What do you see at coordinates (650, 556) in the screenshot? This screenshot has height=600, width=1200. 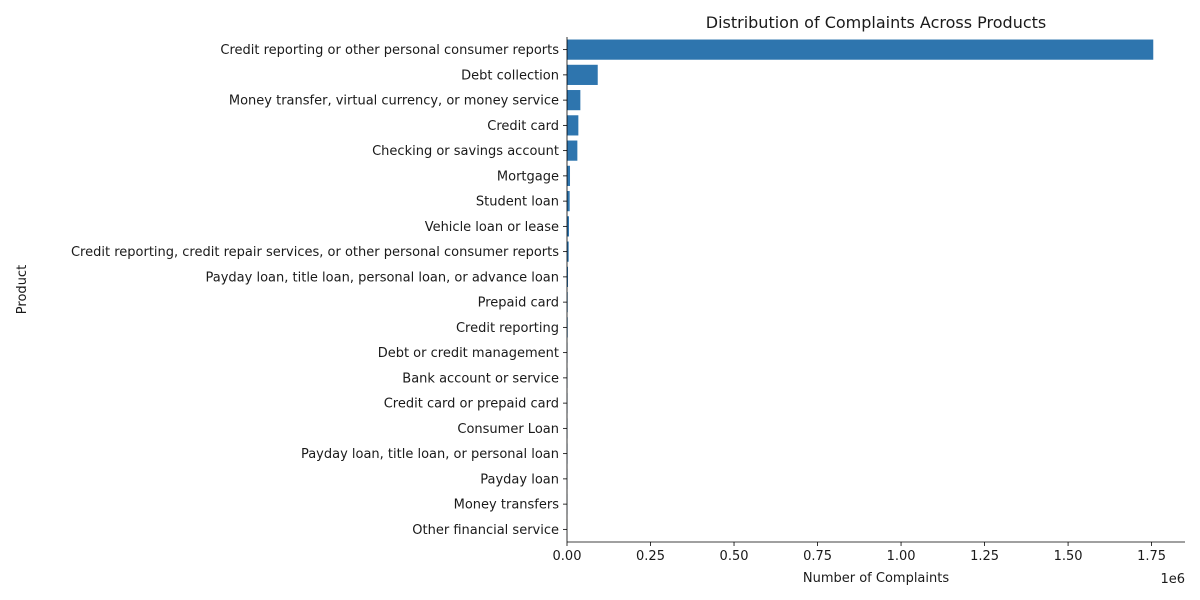 I see `x-tick-label: 0.25` at bounding box center [650, 556].